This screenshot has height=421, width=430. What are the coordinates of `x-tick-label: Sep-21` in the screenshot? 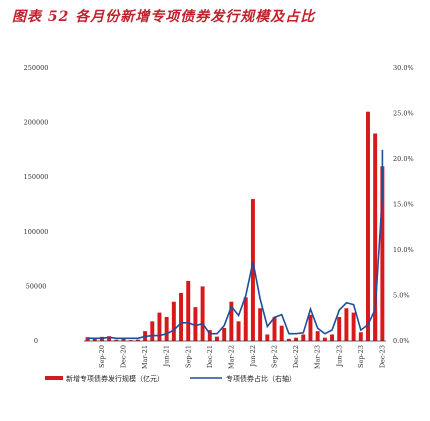 It's located at (188, 356).